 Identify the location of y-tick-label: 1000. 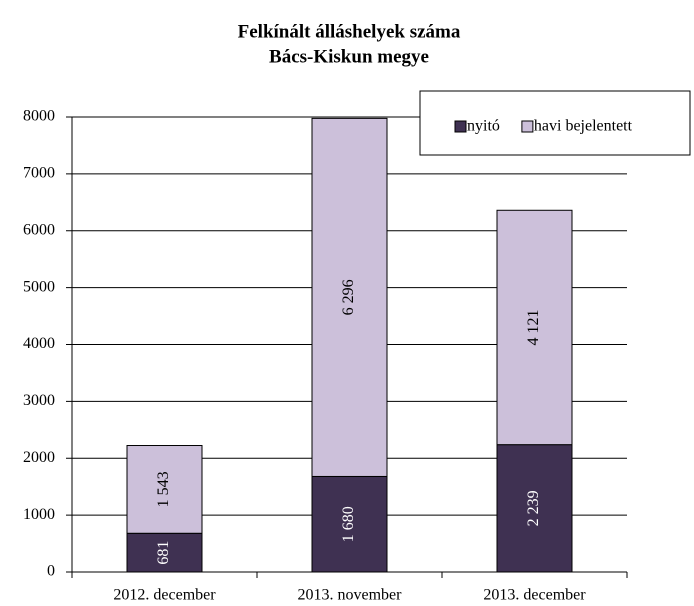
(39, 514).